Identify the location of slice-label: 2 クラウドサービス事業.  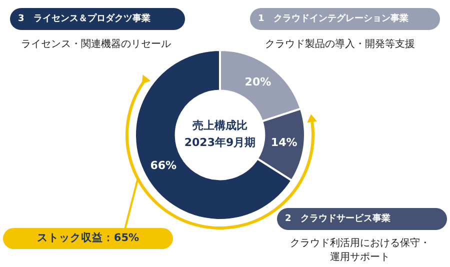
(362, 219).